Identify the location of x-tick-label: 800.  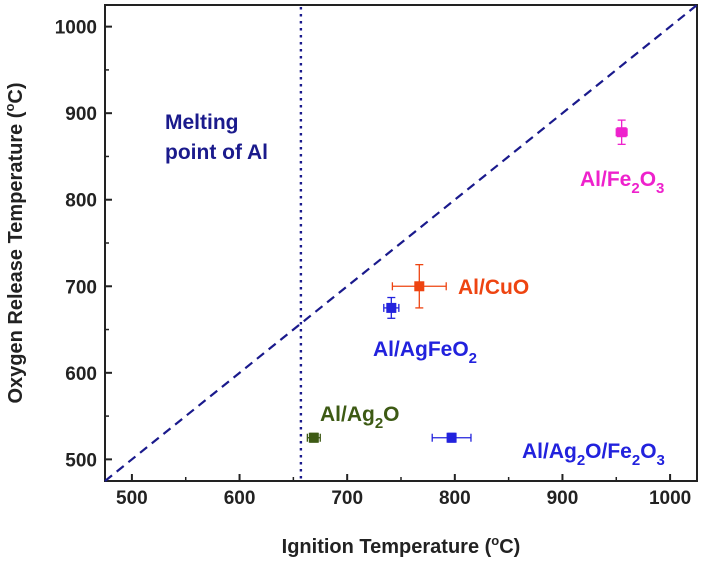
(455, 498).